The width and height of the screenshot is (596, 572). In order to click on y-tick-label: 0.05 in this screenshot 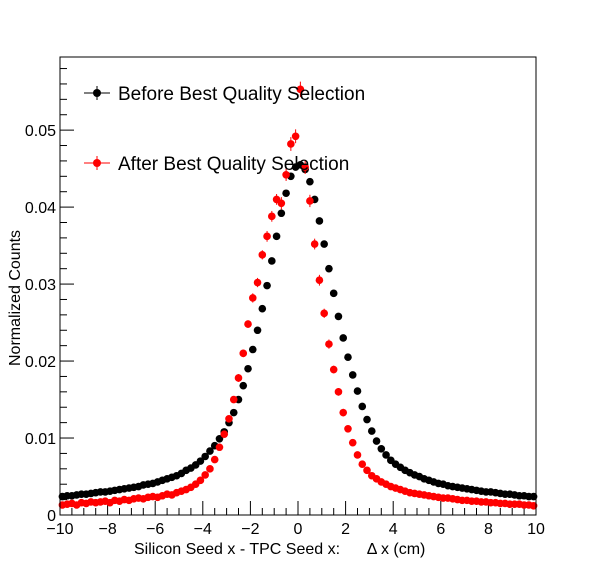, I will do `click(40, 131)`.